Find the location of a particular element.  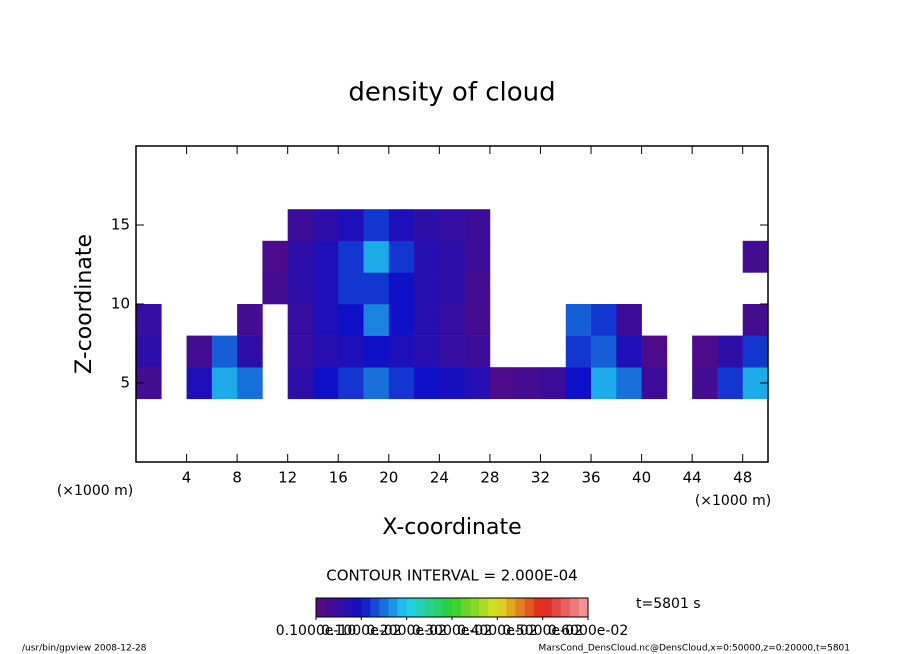

x-unit: (×1000 m) is located at coordinates (733, 501).